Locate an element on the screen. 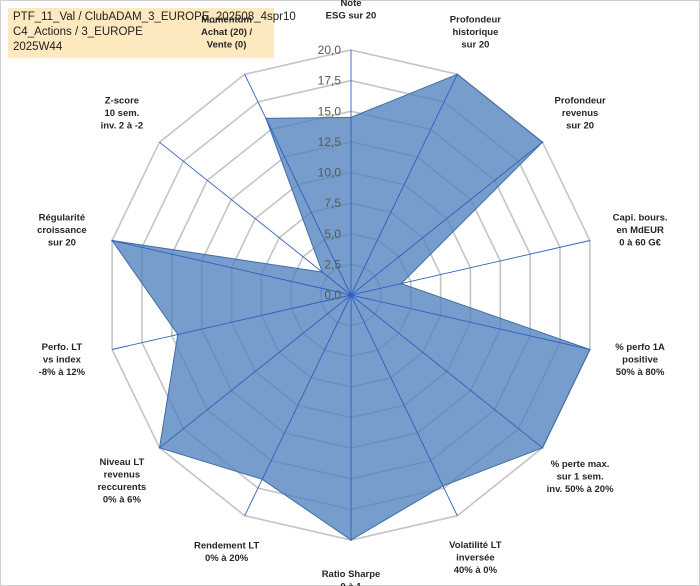  axis-label-line: Capi. bours. is located at coordinates (640, 217).